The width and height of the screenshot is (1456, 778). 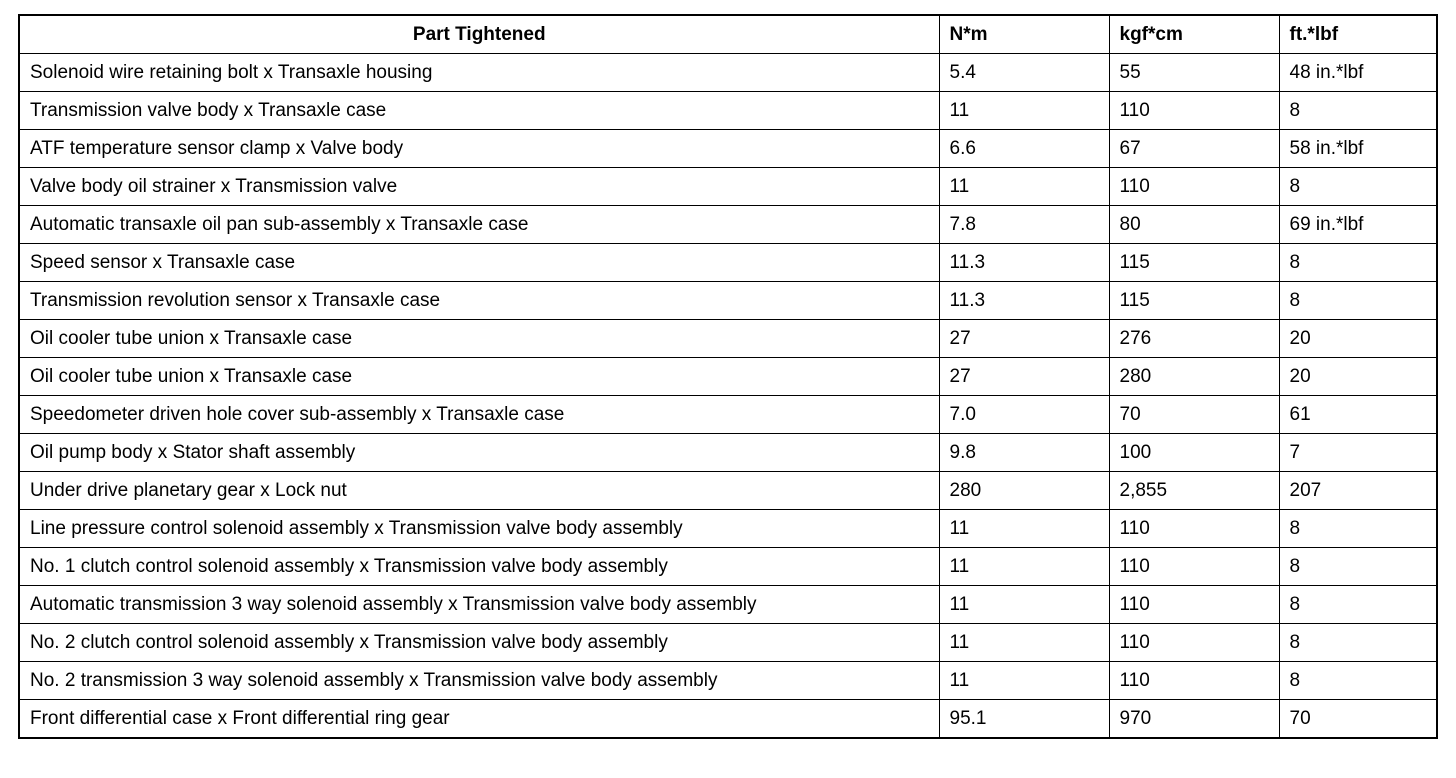 I want to click on table-cell: Speed sensor x Transaxle case, so click(x=479, y=262).